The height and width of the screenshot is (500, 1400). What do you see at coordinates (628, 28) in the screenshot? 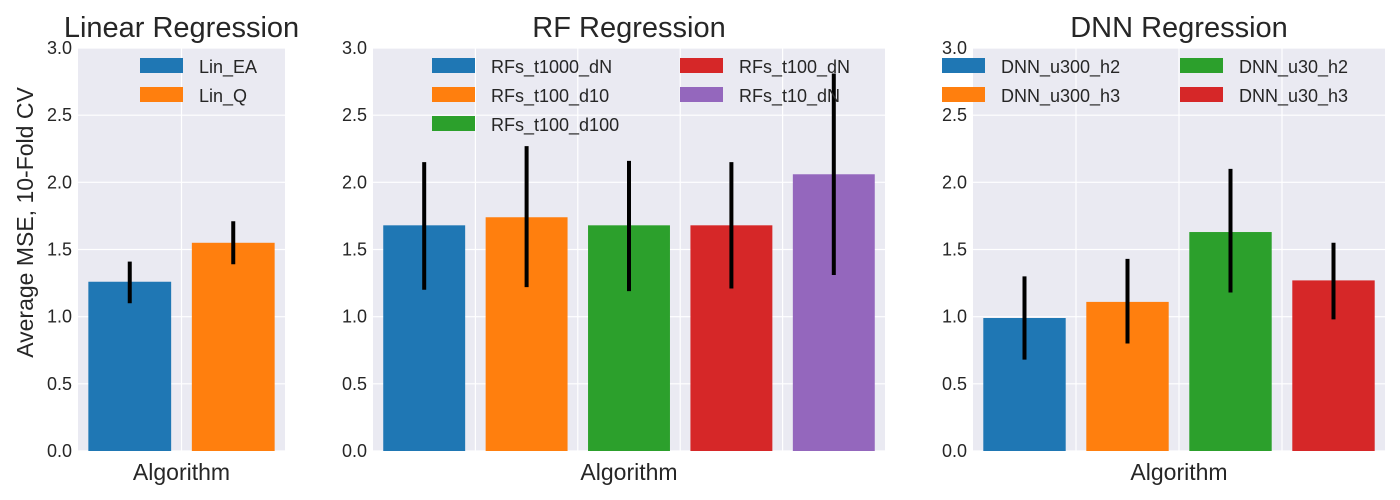
I see `chart-title: RF Regression` at bounding box center [628, 28].